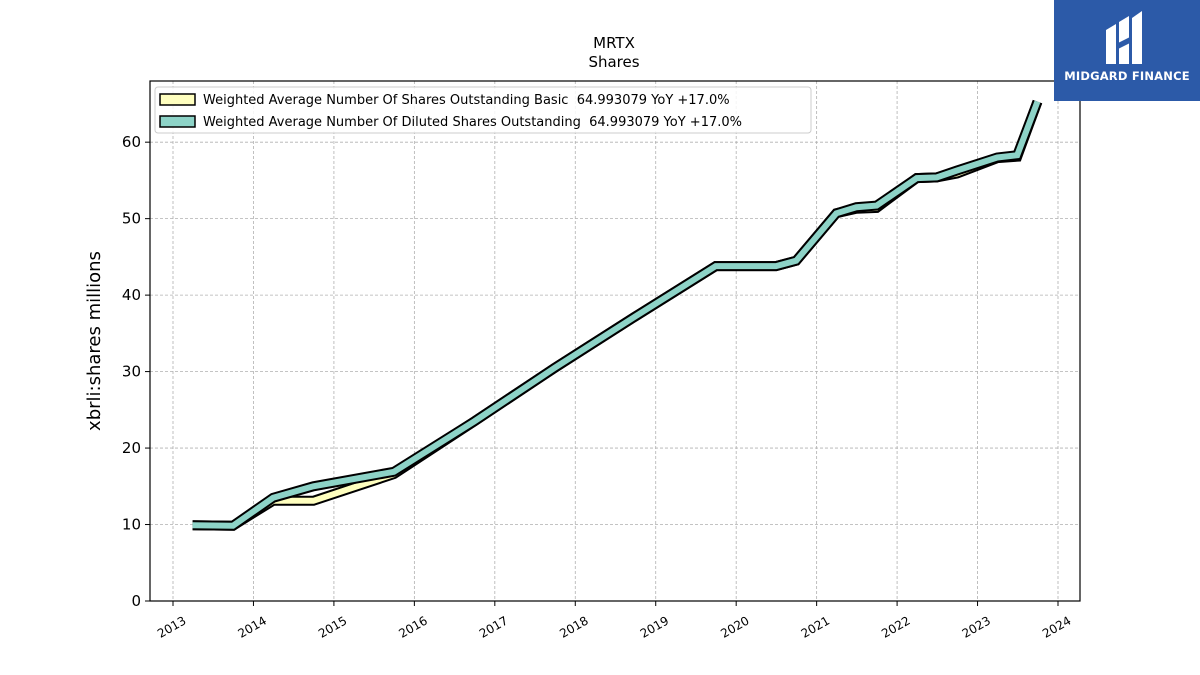 The height and width of the screenshot is (675, 1200). What do you see at coordinates (976, 626) in the screenshot?
I see `x-tick-label: 2023` at bounding box center [976, 626].